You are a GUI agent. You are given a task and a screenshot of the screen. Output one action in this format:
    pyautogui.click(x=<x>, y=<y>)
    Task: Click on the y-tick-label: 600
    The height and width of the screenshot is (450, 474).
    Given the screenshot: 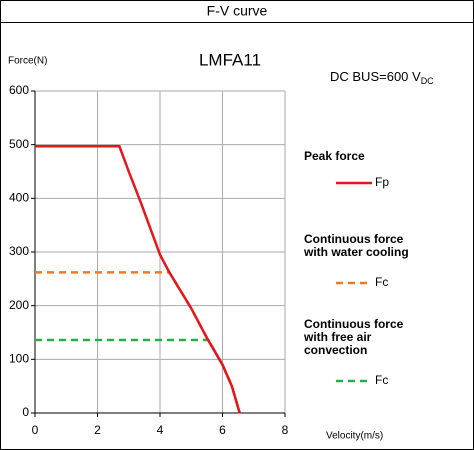 What is the action you would take?
    pyautogui.click(x=19, y=90)
    